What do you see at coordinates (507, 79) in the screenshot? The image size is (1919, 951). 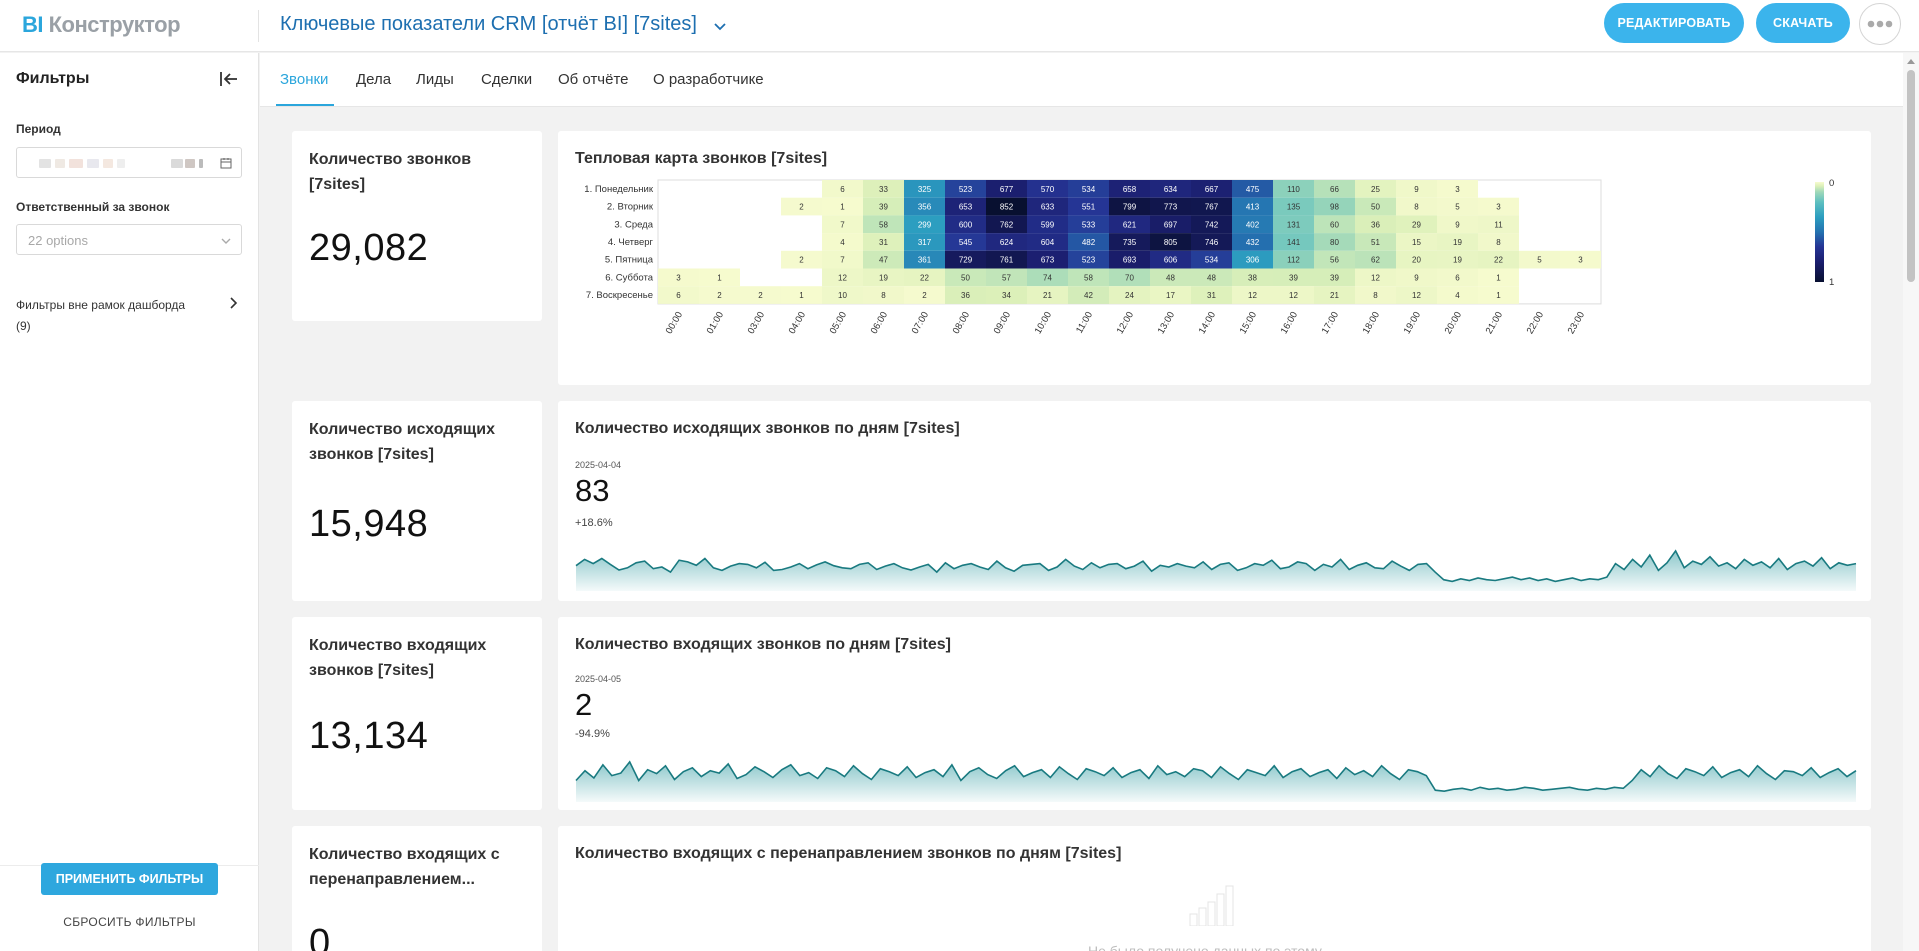 I see `tab-deals: Сделки` at bounding box center [507, 79].